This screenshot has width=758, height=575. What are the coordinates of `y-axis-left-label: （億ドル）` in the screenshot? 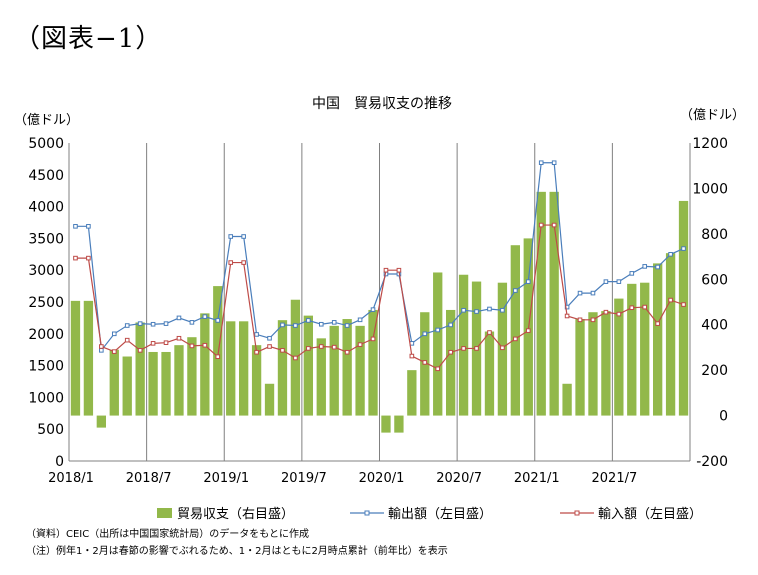 It's located at (46, 120).